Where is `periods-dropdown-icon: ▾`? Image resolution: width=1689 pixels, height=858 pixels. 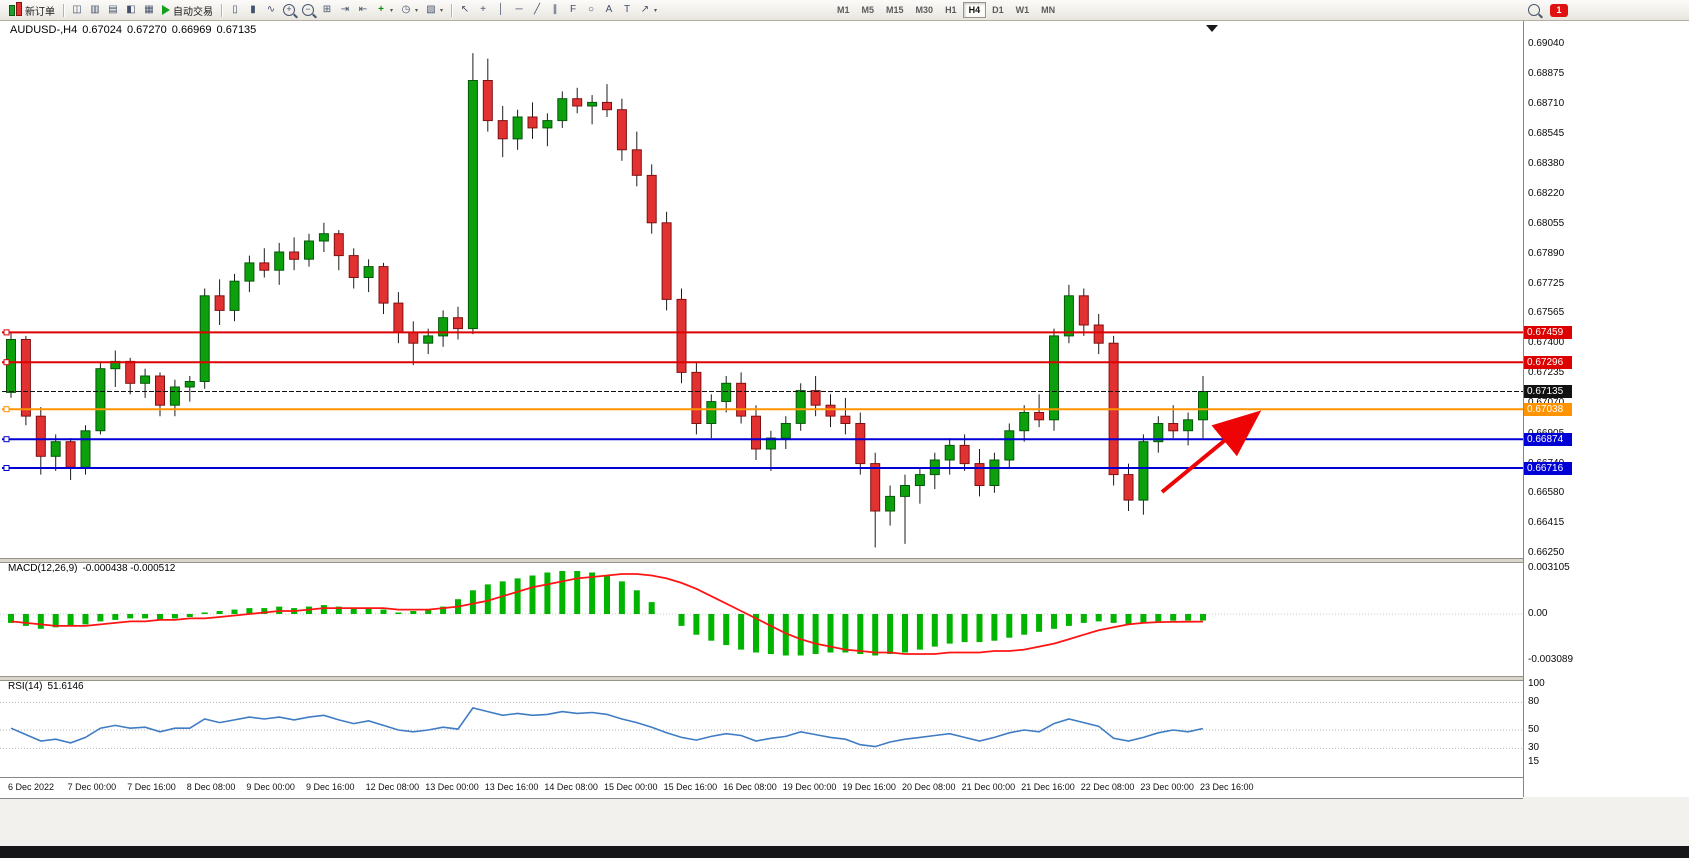
periods-dropdown-icon: ▾ is located at coordinates (417, 10).